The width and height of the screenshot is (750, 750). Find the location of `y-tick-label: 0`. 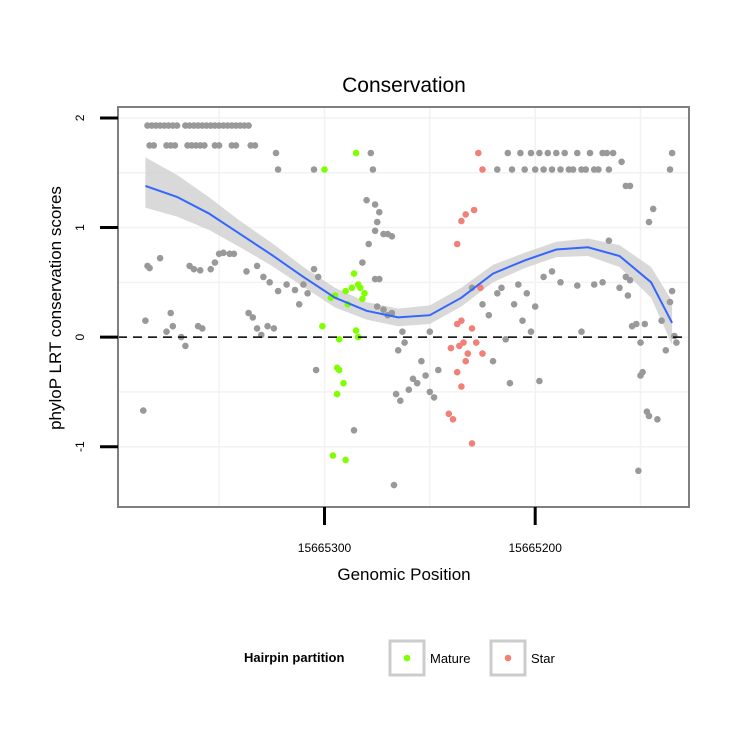

y-tick-label: 0 is located at coordinates (80, 336).